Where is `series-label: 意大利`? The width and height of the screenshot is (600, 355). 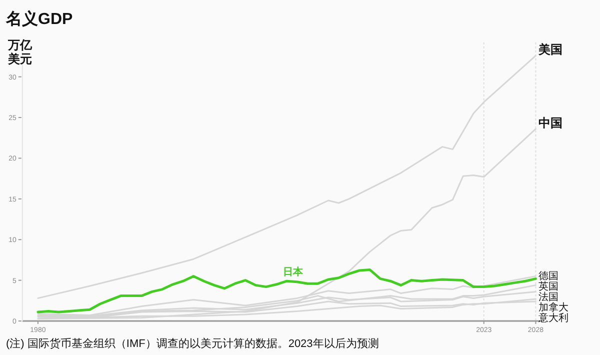
series-label: 意大利 is located at coordinates (553, 318).